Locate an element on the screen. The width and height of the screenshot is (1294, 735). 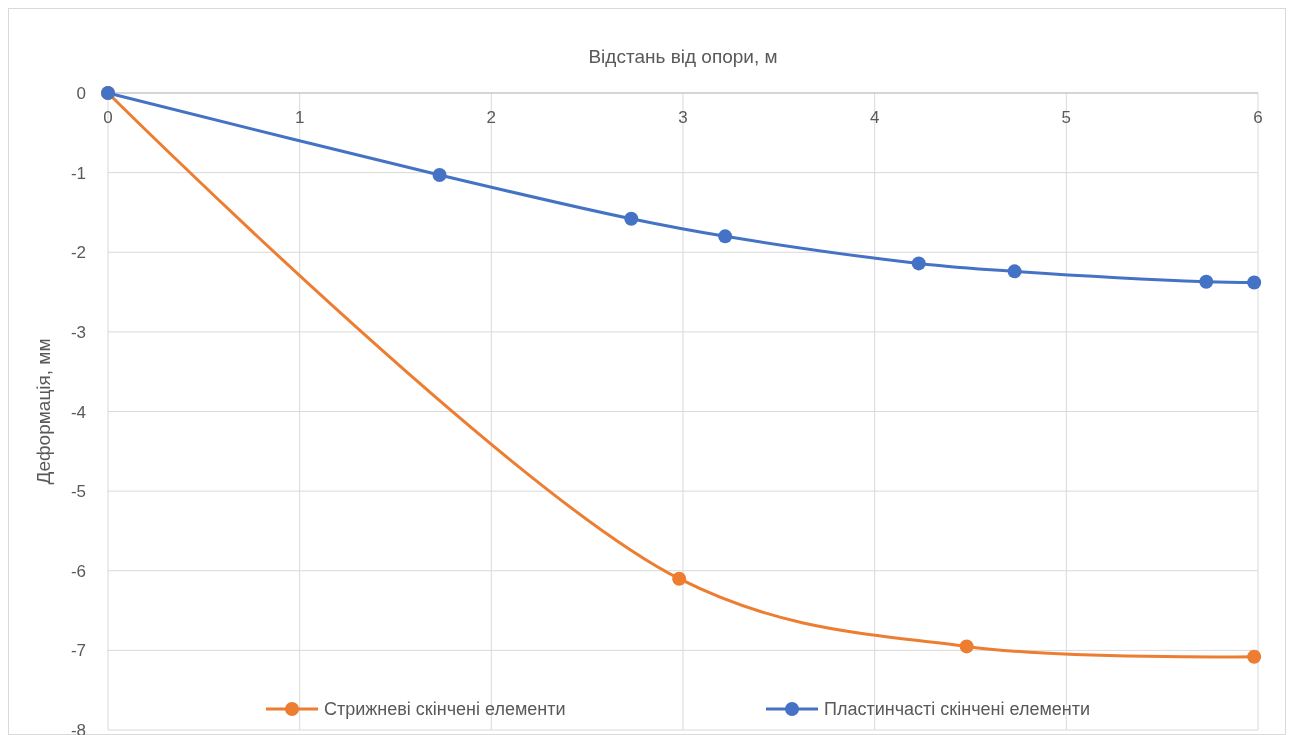
x-tick-label: 2 is located at coordinates (491, 117).